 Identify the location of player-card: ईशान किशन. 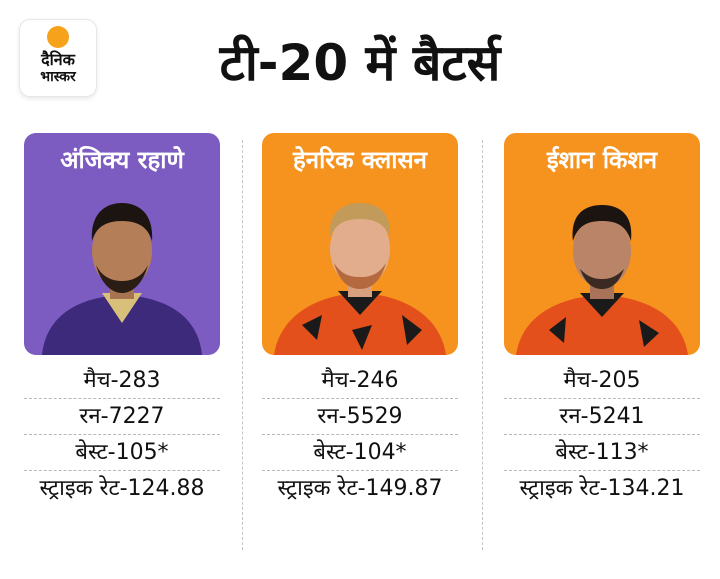
(602, 244).